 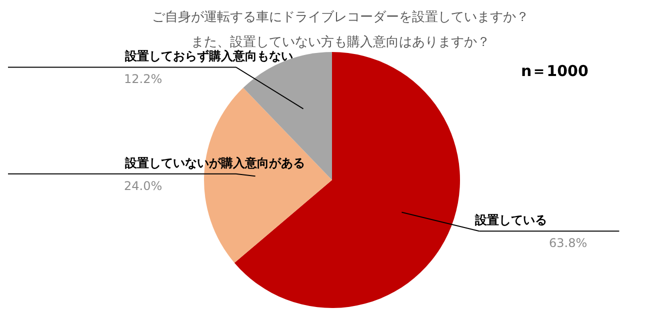 I want to click on data-label: 12.2%, so click(x=143, y=79).